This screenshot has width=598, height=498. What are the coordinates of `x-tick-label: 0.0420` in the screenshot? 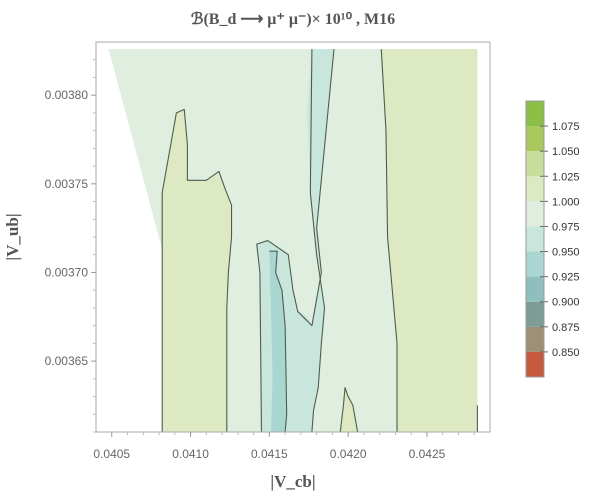 It's located at (348, 454).